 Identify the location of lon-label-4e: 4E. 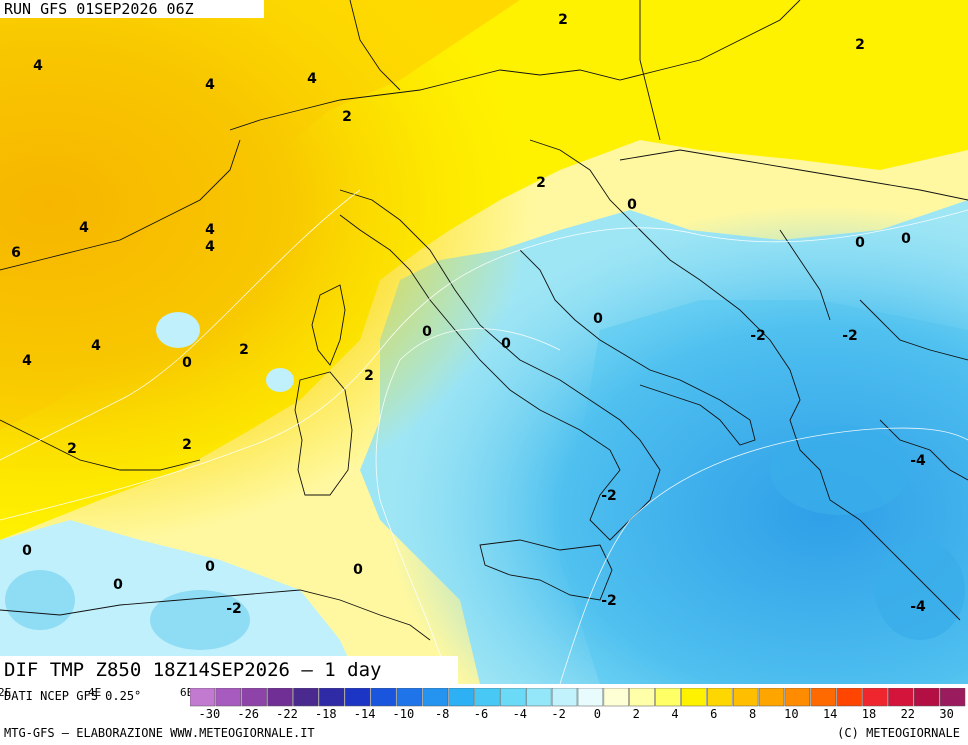
(95, 692).